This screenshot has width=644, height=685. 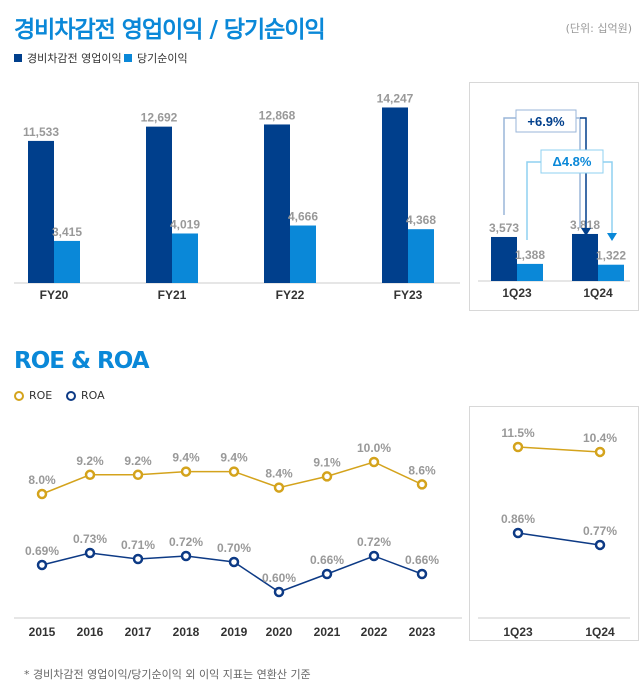 I want to click on data-label: 11.5%, so click(x=518, y=433).